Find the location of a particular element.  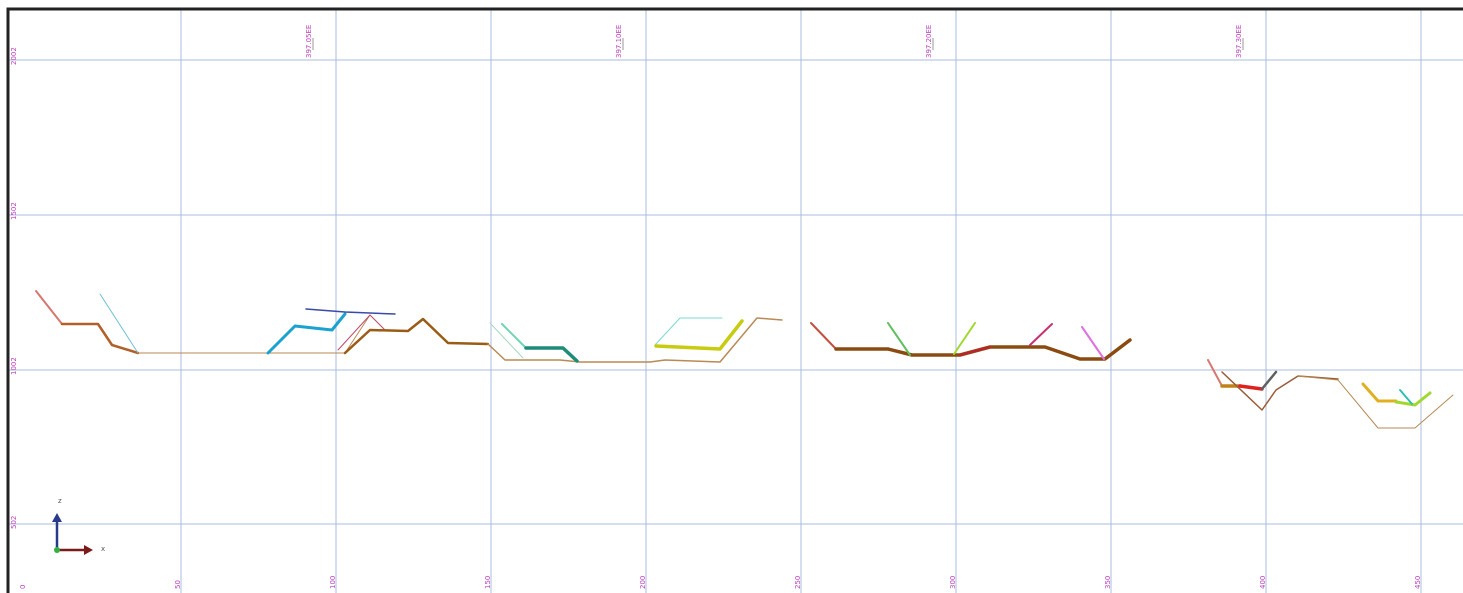

station-label: 397.10EE is located at coordinates (619, 41).